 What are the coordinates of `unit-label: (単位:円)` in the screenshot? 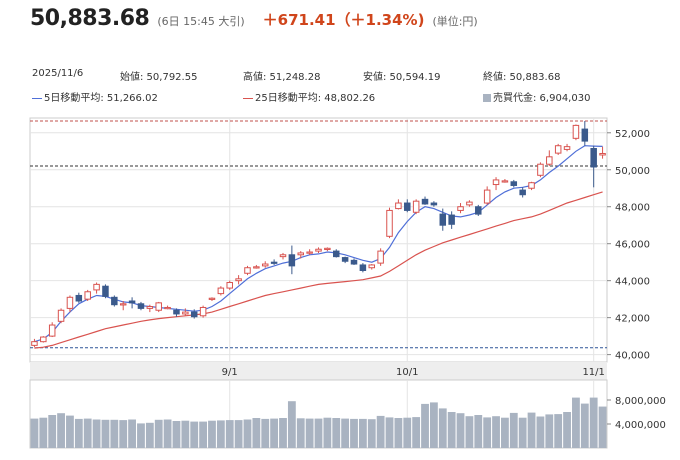 It's located at (455, 21).